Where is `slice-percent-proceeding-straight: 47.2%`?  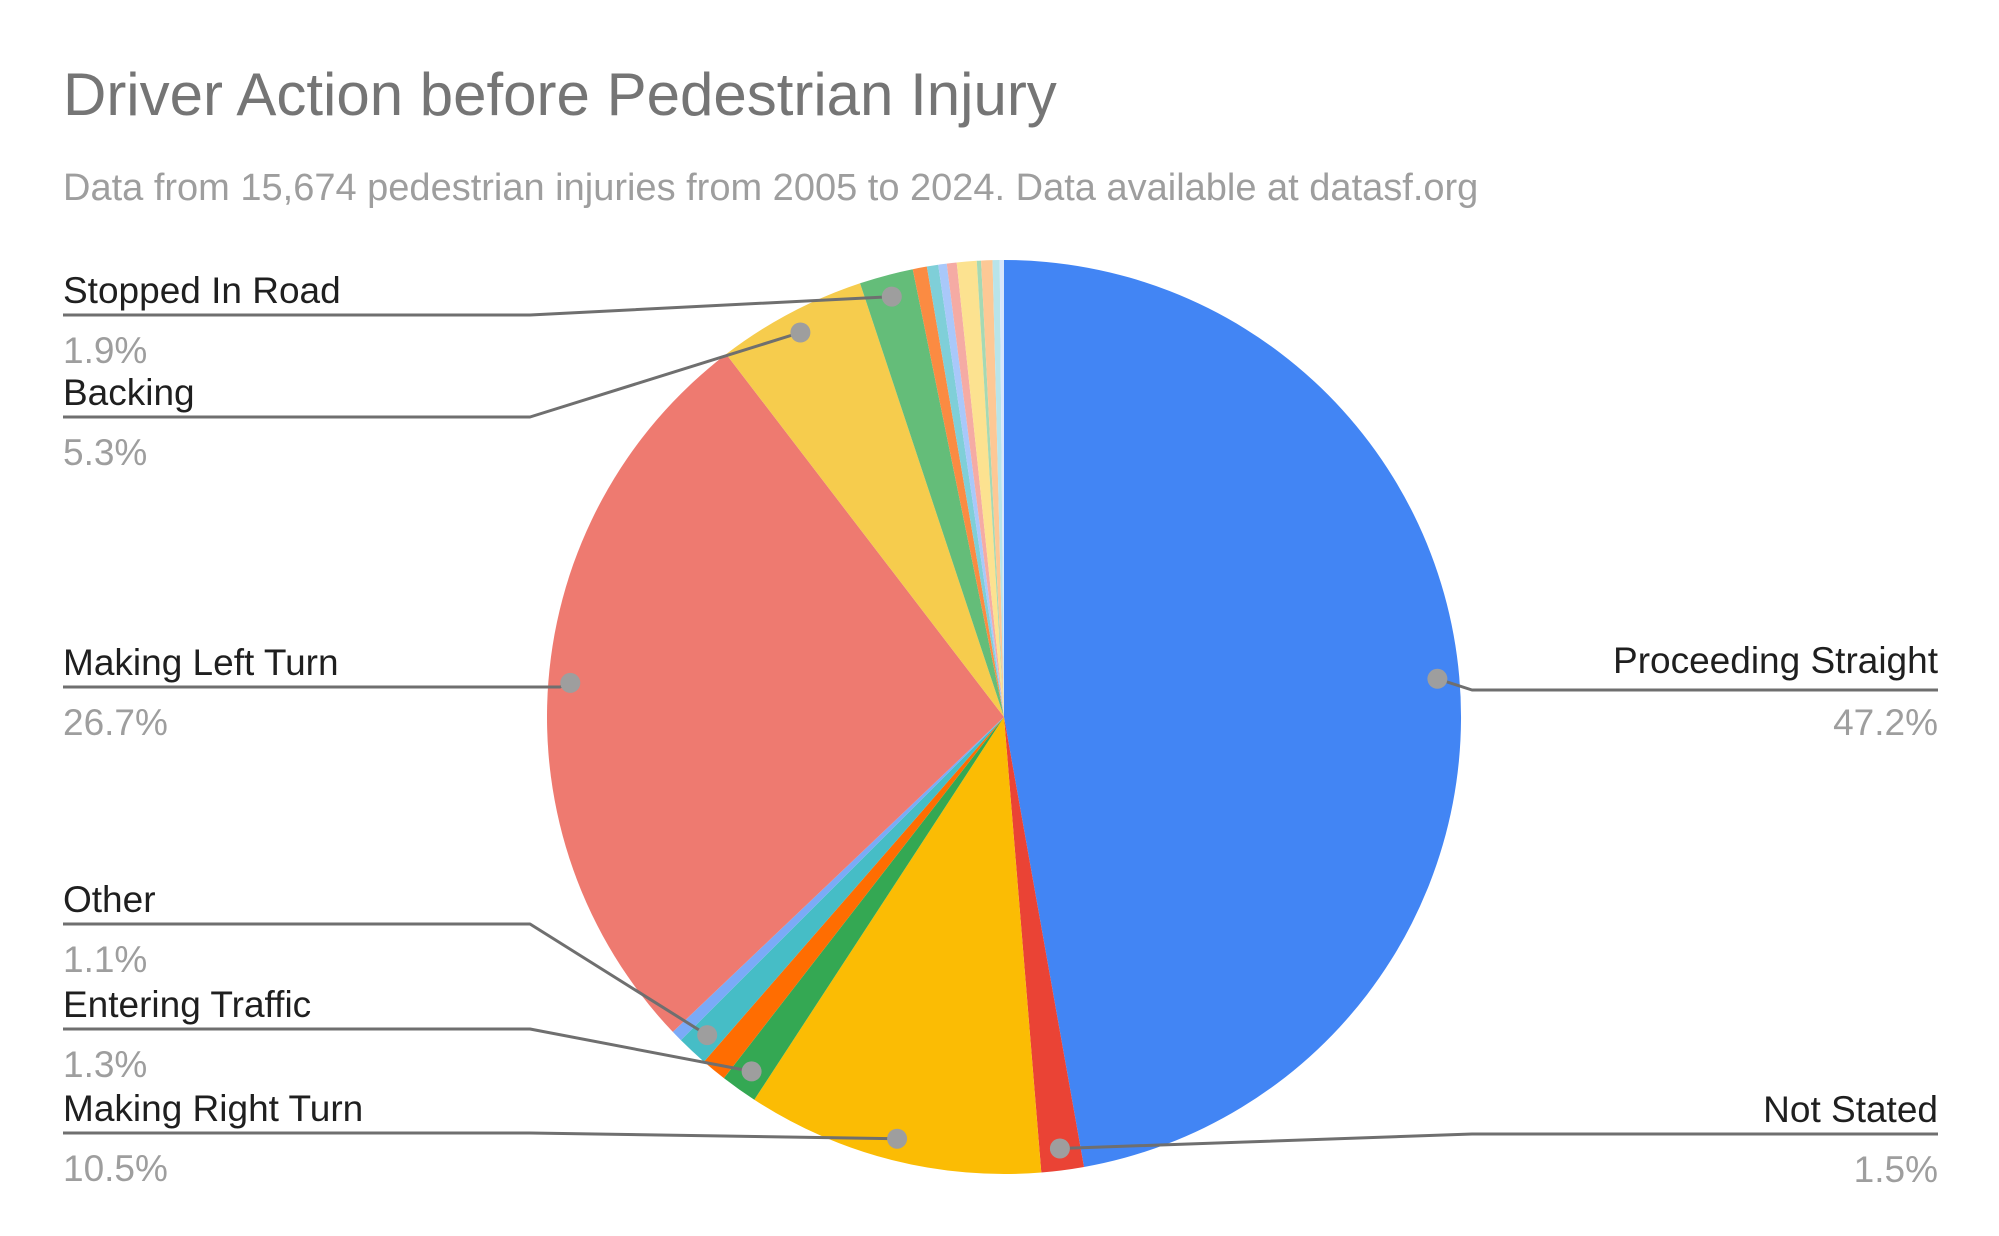 slice-percent-proceeding-straight: 47.2% is located at coordinates (1885, 722).